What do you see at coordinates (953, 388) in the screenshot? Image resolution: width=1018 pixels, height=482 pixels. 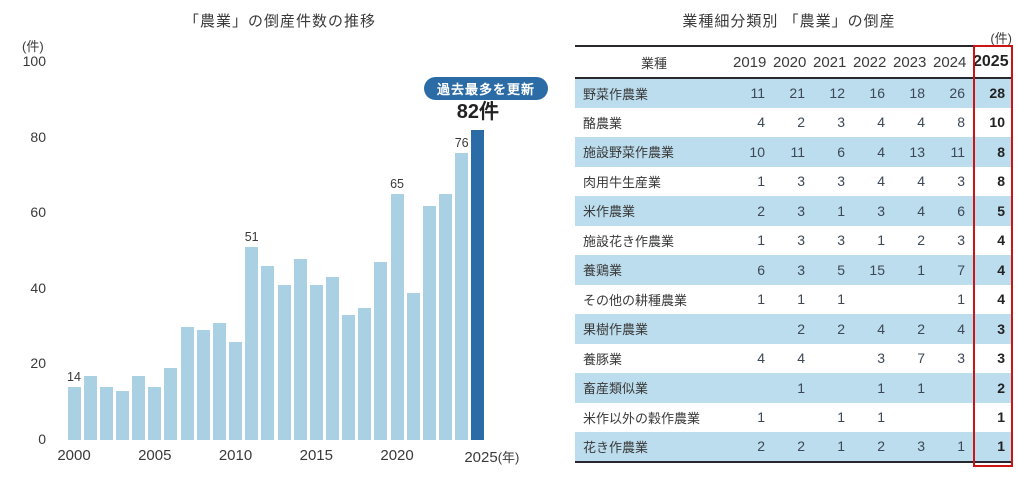 I see `cell-2024` at bounding box center [953, 388].